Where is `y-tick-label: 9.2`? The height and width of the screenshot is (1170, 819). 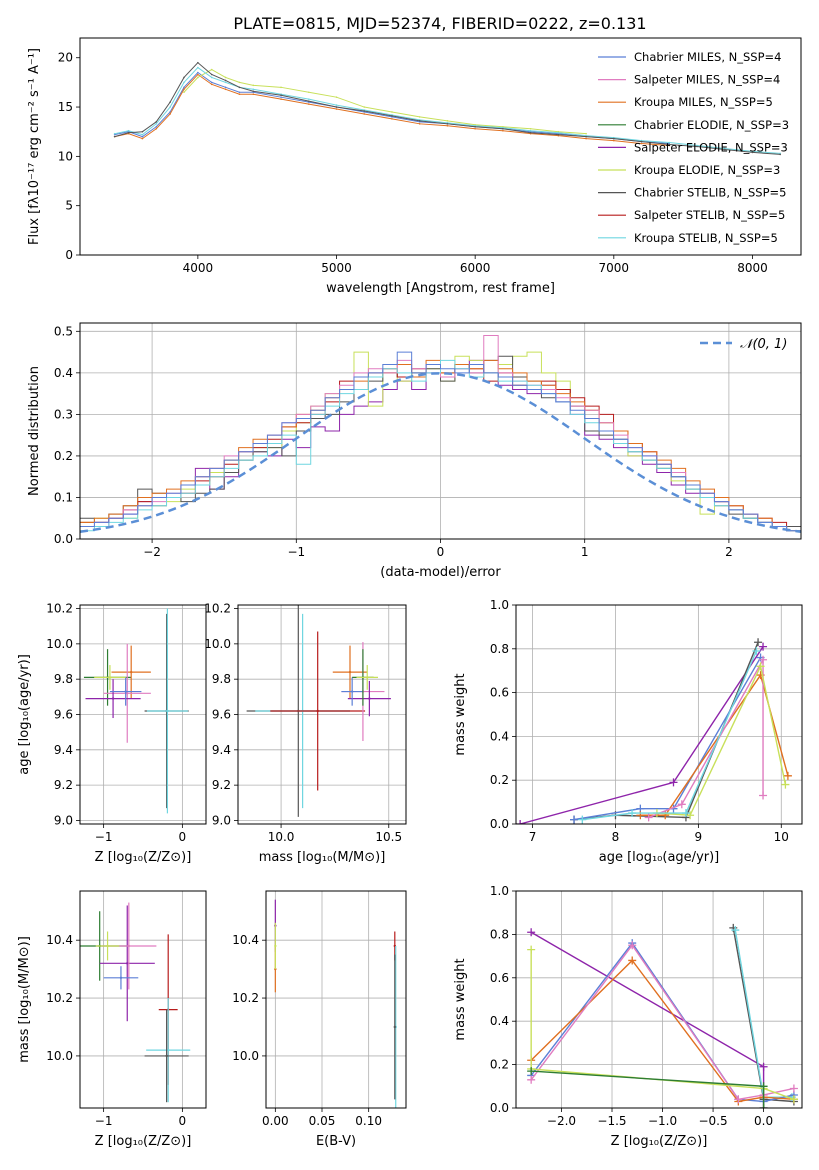
y-tick-label: 9.2 is located at coordinates (63, 785).